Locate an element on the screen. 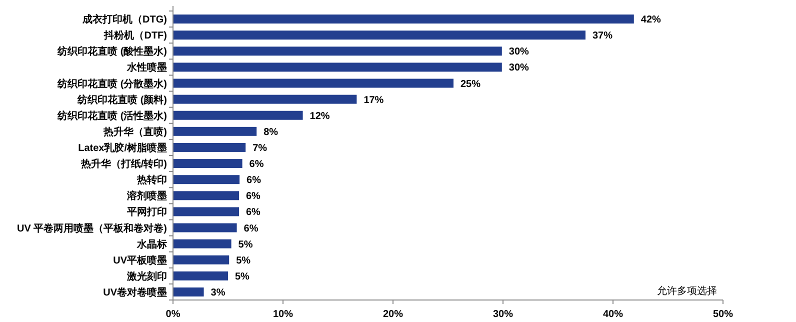  y-tick-label: 纺织印花直喷 (酸性墨水) is located at coordinates (111, 52).